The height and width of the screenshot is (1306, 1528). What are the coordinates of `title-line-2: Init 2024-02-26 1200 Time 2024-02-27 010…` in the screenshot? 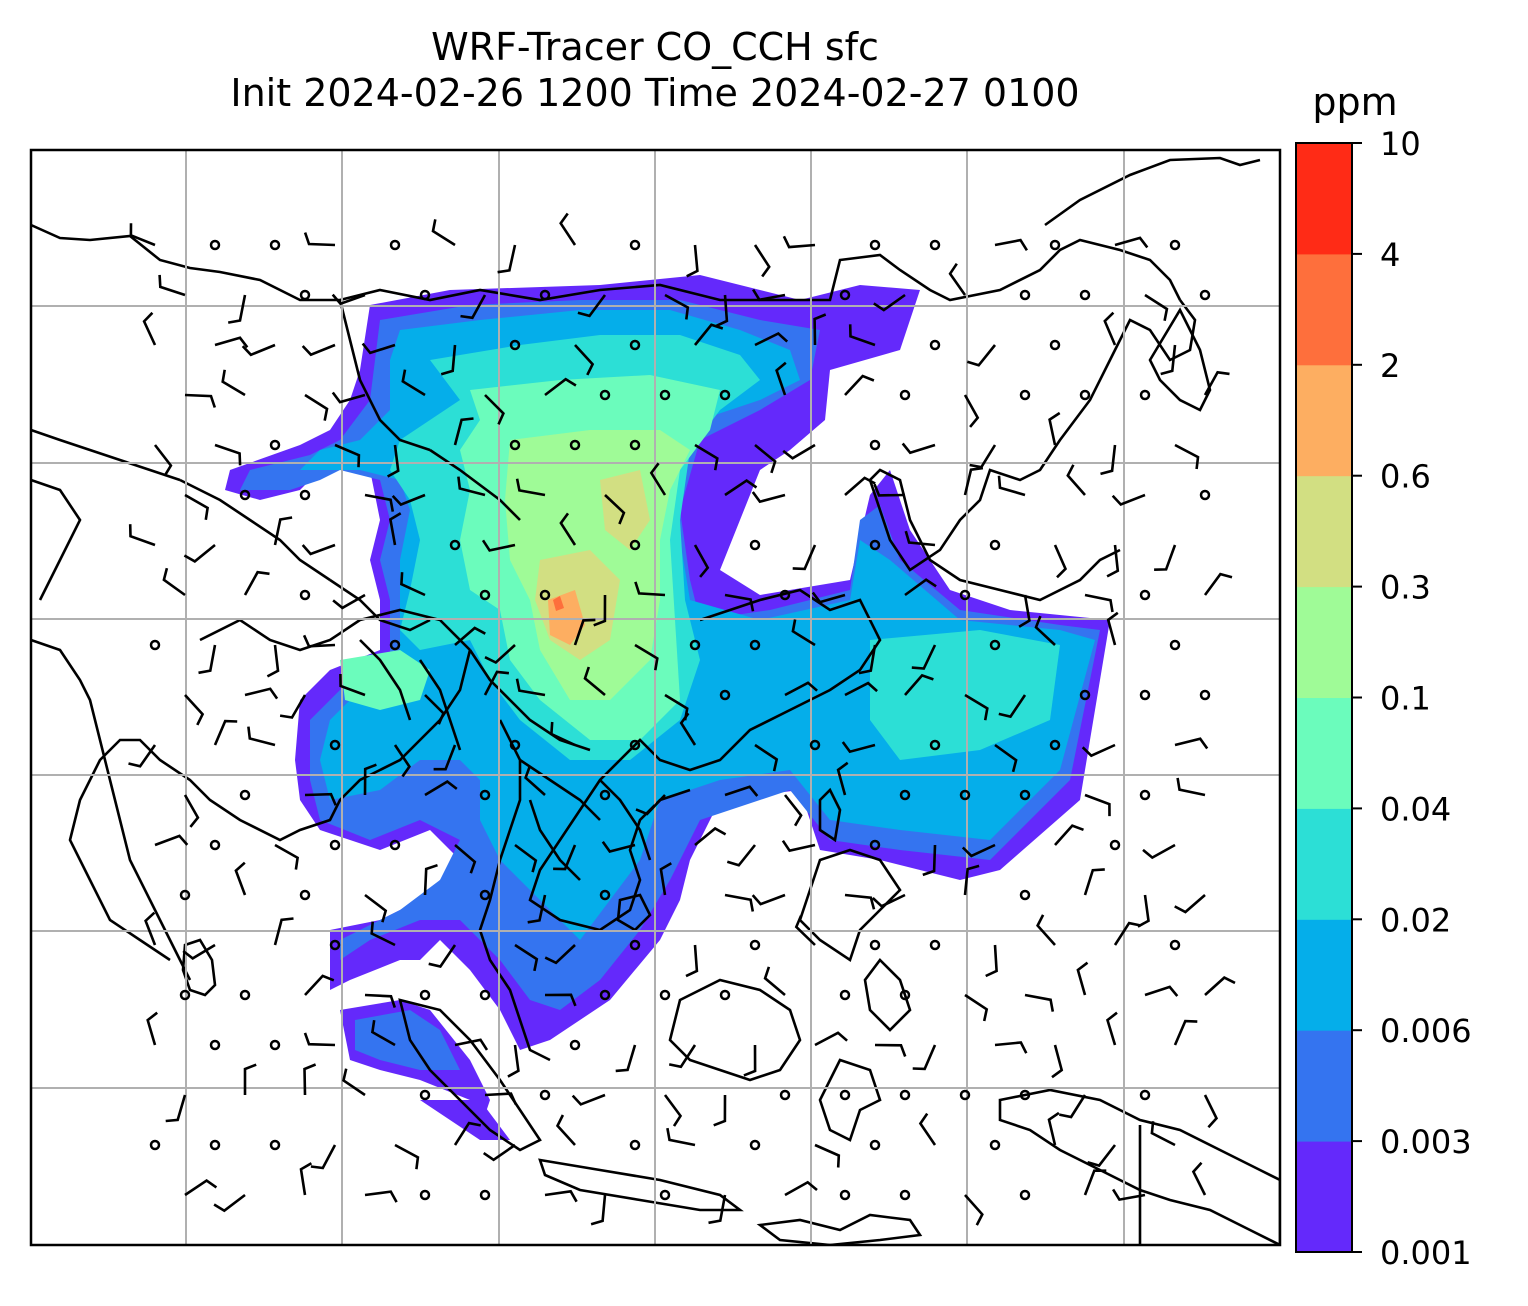 It's located at (655, 93).